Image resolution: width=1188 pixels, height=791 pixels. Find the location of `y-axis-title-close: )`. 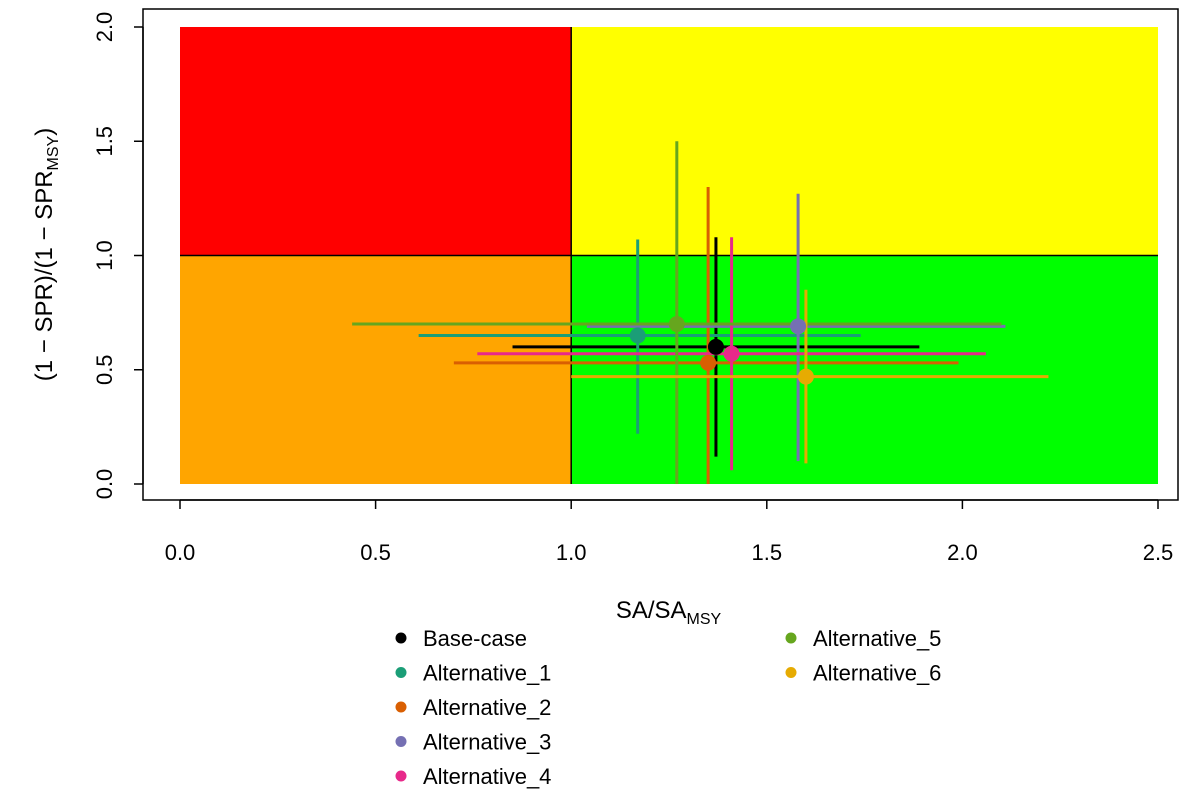

y-axis-title-close: ) is located at coordinates (44, 132).